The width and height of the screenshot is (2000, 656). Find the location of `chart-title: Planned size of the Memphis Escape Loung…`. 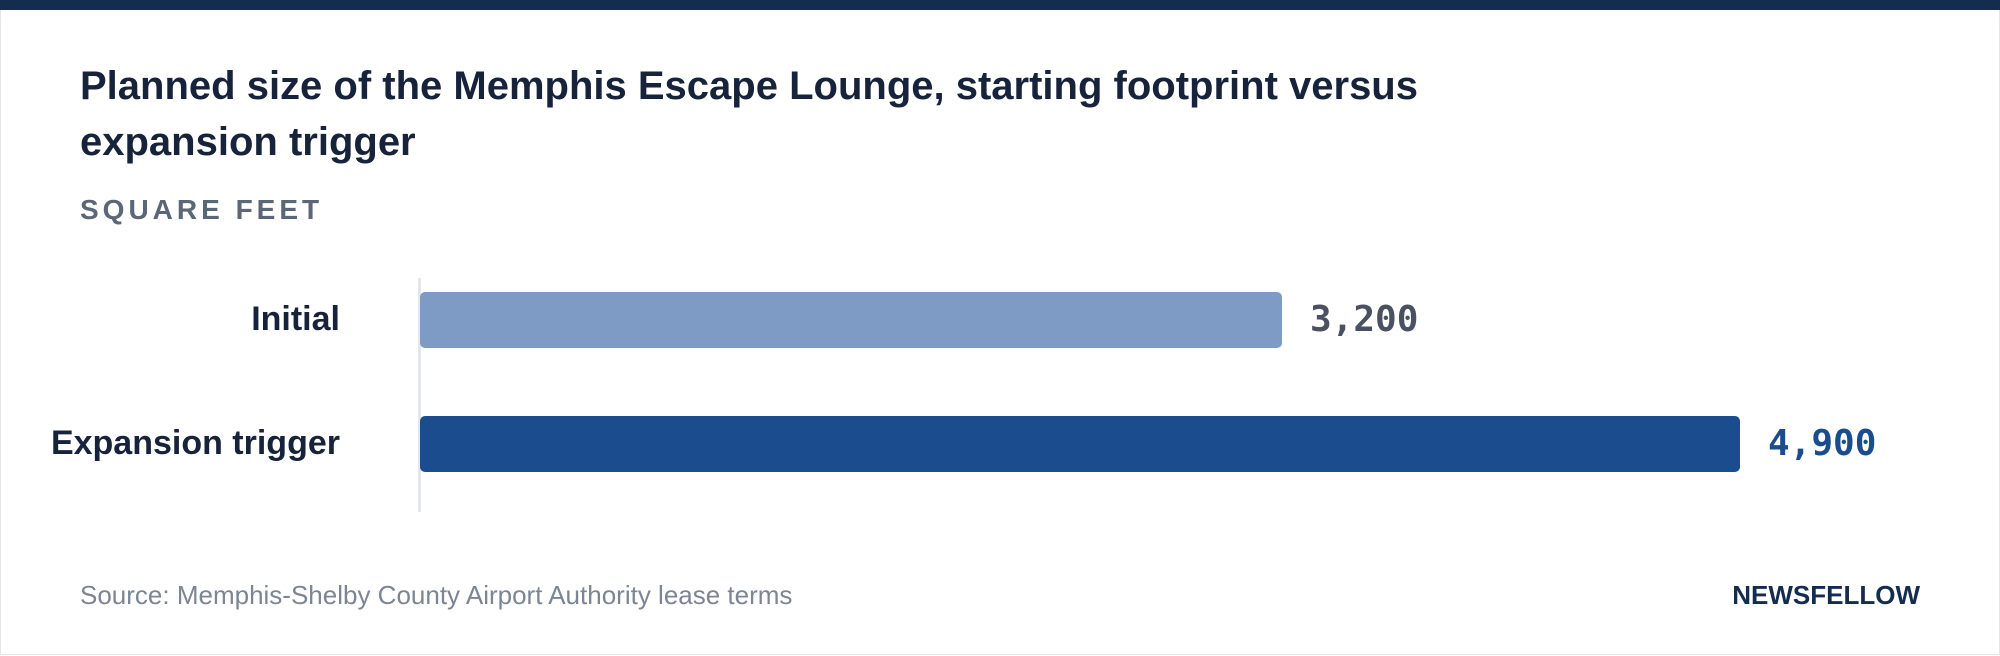

chart-title: Planned size of the Memphis Escape Loung… is located at coordinates (749, 114).